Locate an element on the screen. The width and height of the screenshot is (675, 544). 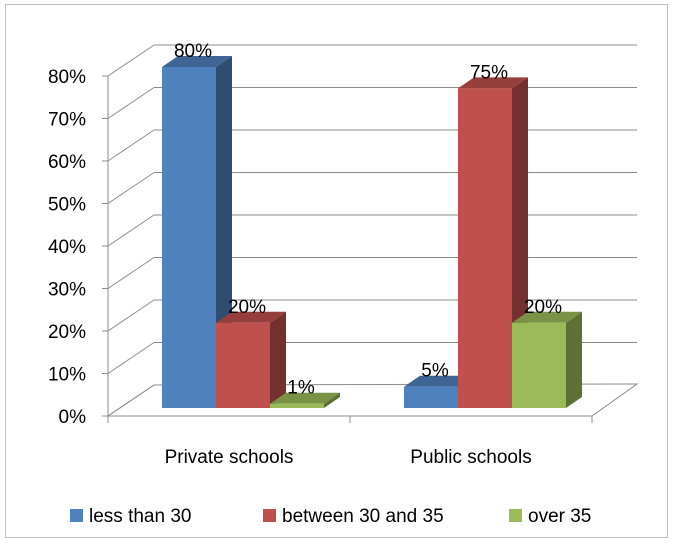
y-tick-label: 20% is located at coordinates (67, 332).